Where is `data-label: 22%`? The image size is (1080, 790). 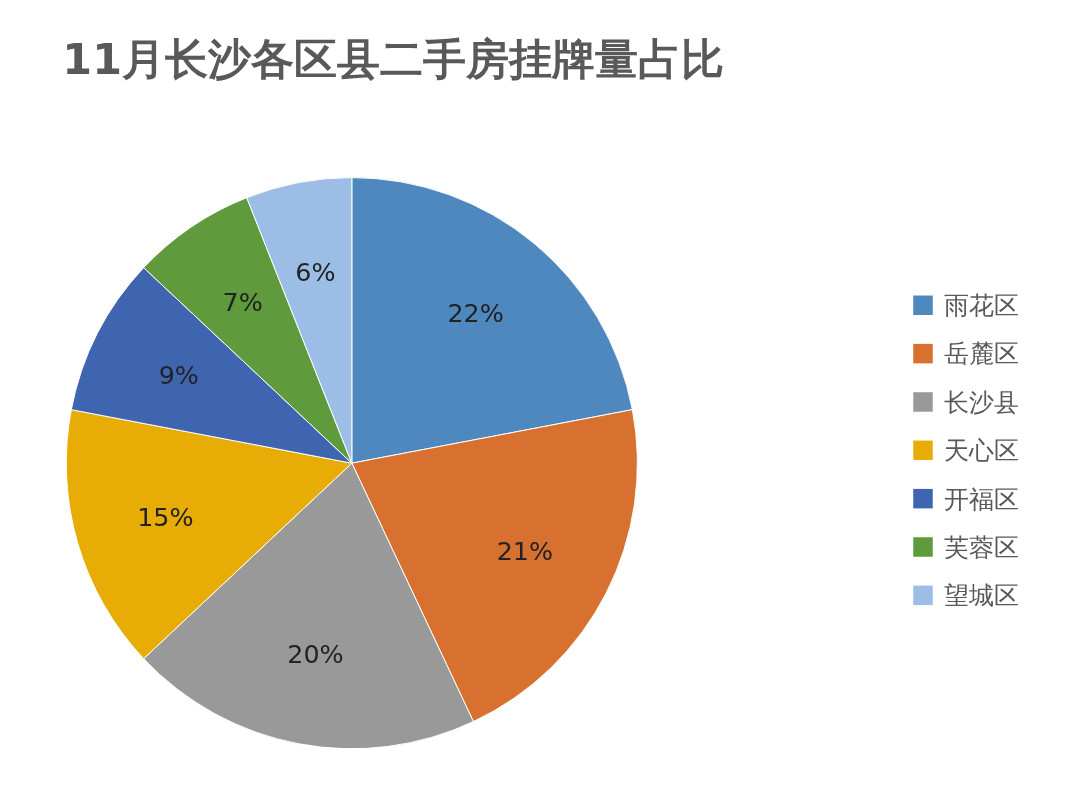 data-label: 22% is located at coordinates (475, 313).